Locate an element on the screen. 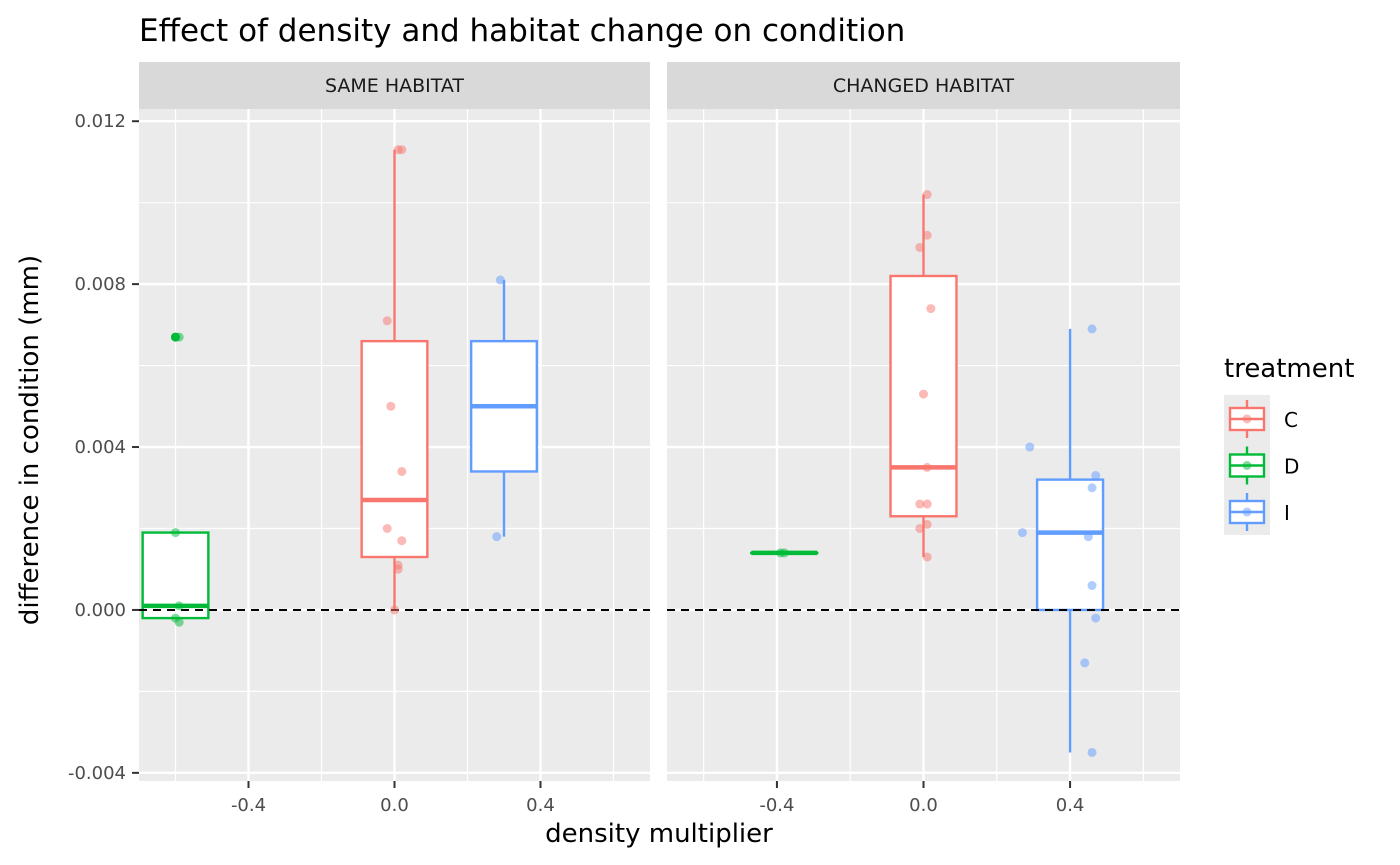  legend-label: D is located at coordinates (1291, 467).